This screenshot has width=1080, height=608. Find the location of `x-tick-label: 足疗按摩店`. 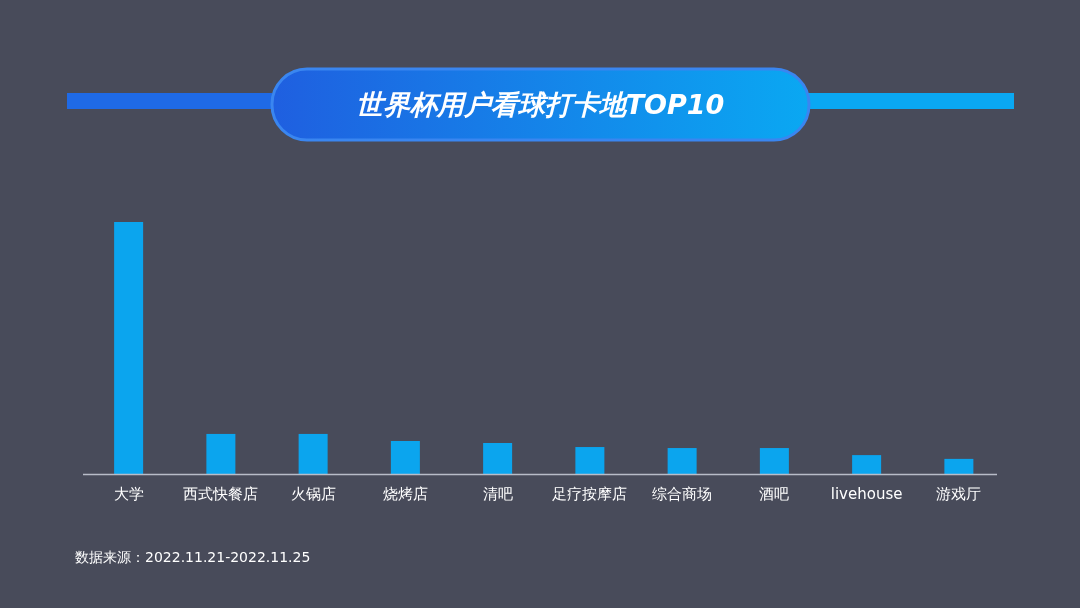

x-tick-label: 足疗按摩店 is located at coordinates (590, 494).